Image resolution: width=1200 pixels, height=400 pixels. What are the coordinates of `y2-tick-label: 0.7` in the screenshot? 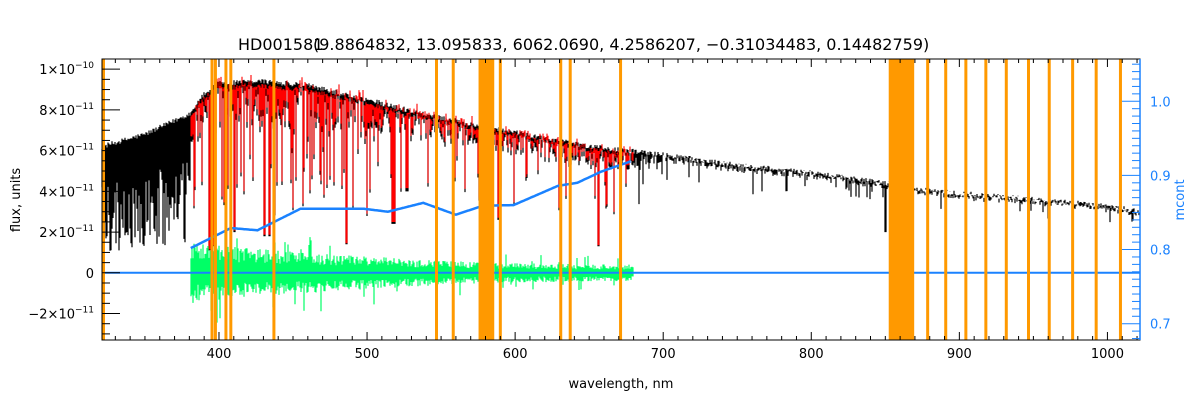 It's located at (1160, 325).